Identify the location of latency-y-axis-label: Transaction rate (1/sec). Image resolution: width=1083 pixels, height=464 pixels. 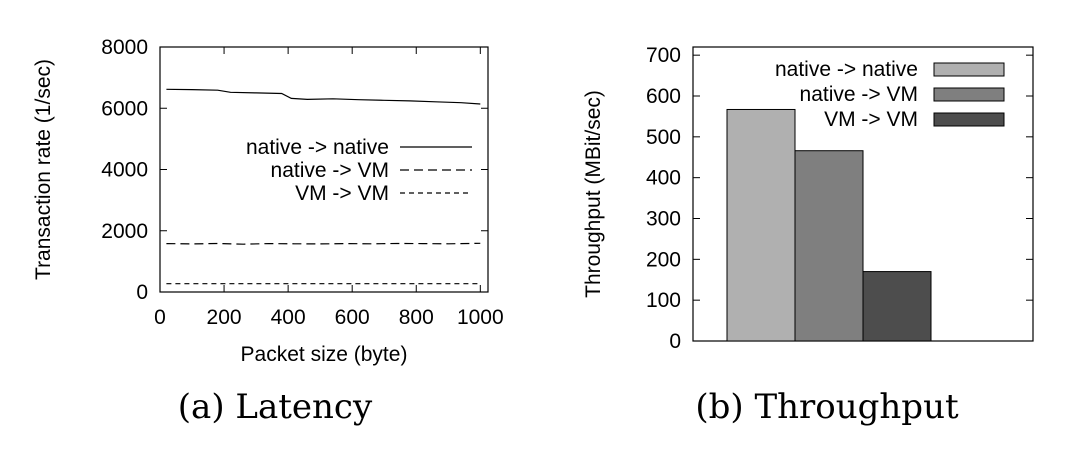
(43, 169).